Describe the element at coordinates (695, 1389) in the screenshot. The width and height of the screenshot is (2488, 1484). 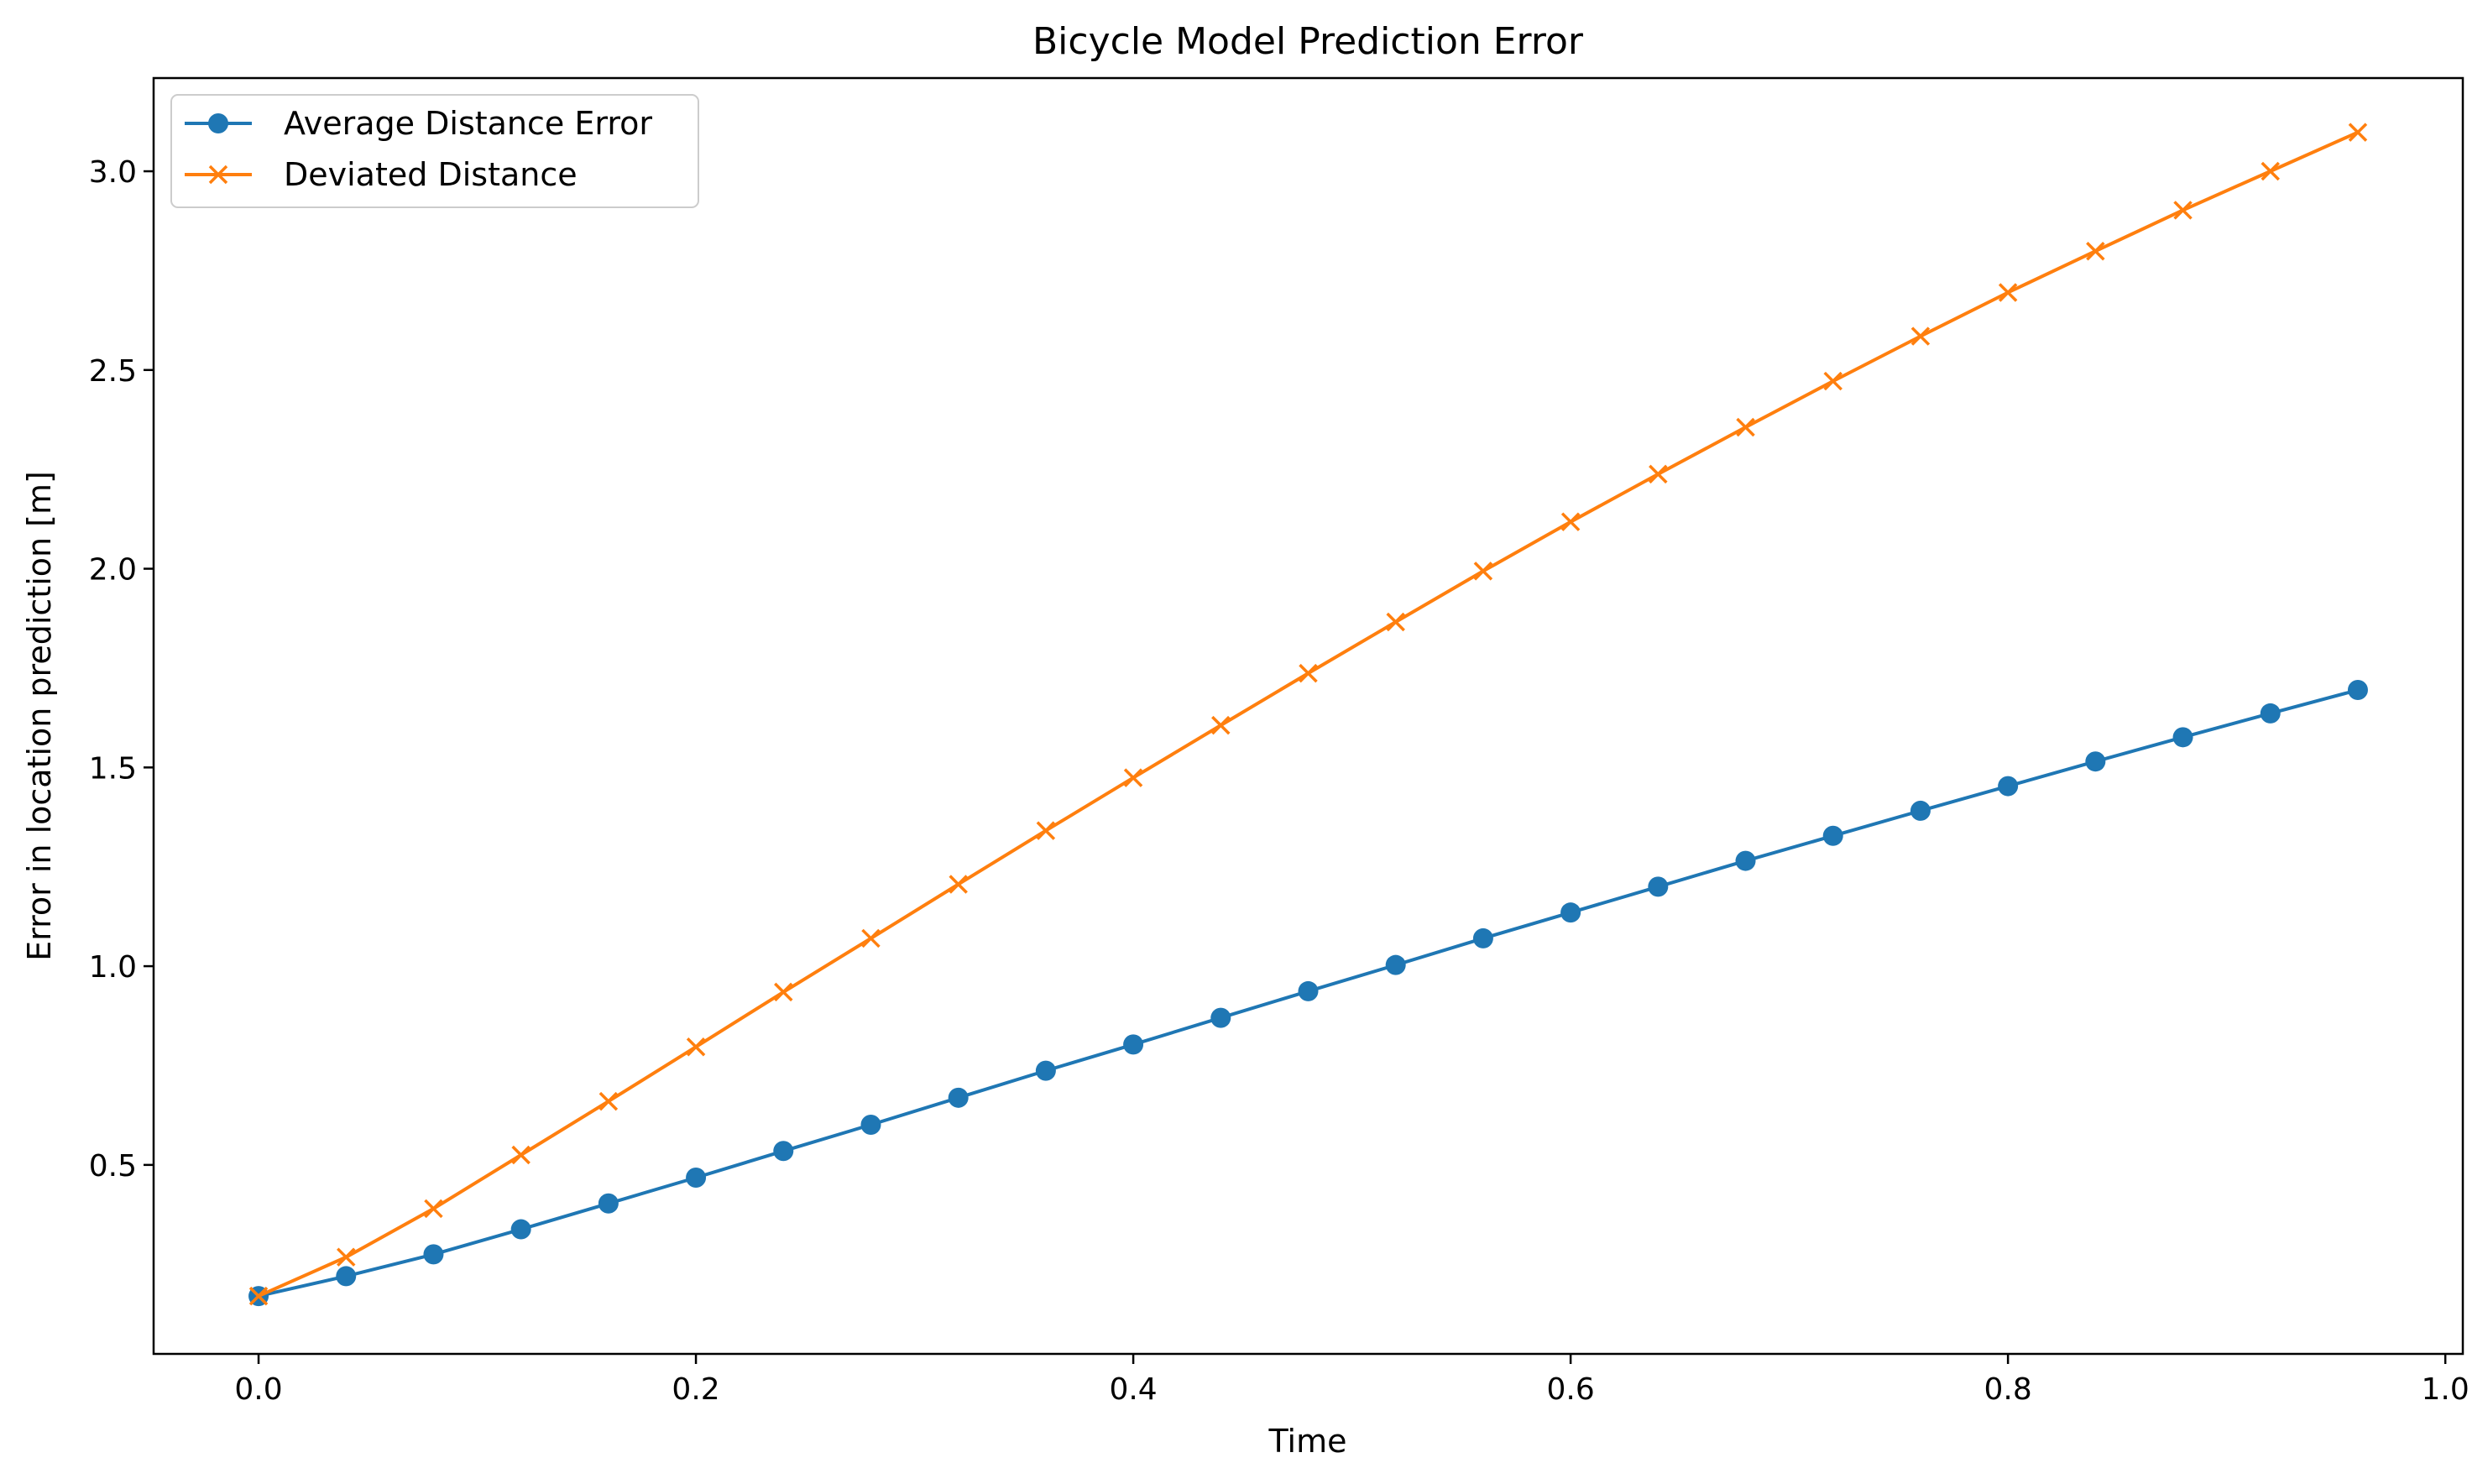
I see `x-tick-label: 0.2` at that location.